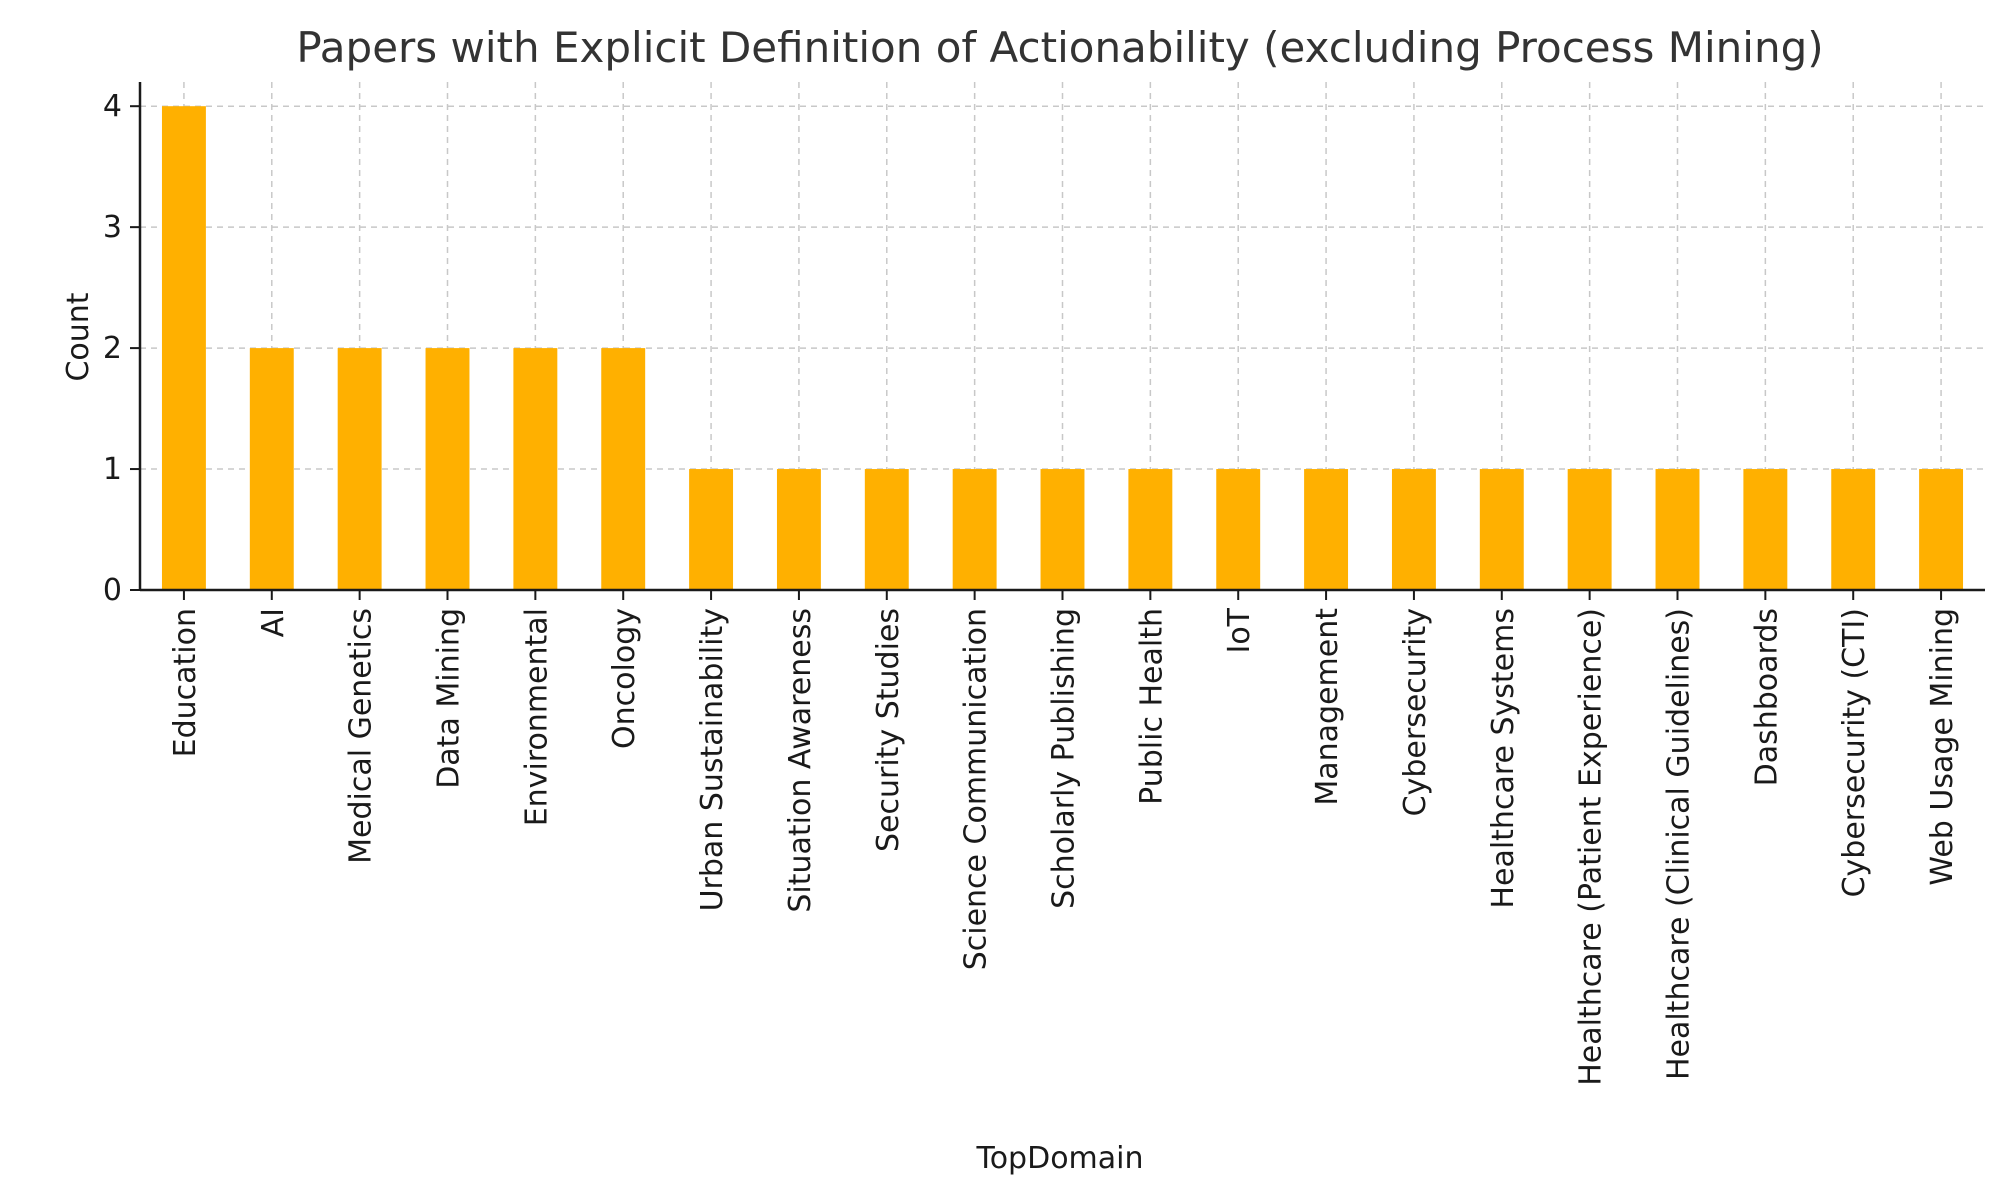  I want to click on y-tick-label: 4, so click(112, 106).